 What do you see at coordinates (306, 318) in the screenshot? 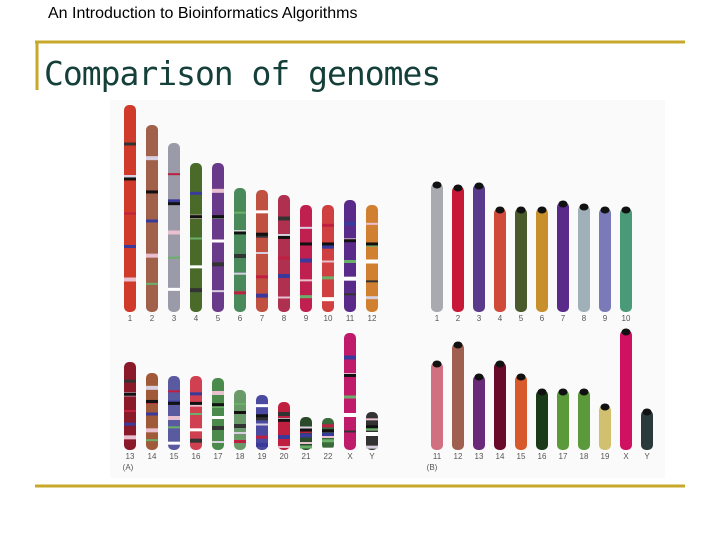
I see `chromosome-label: 9` at bounding box center [306, 318].